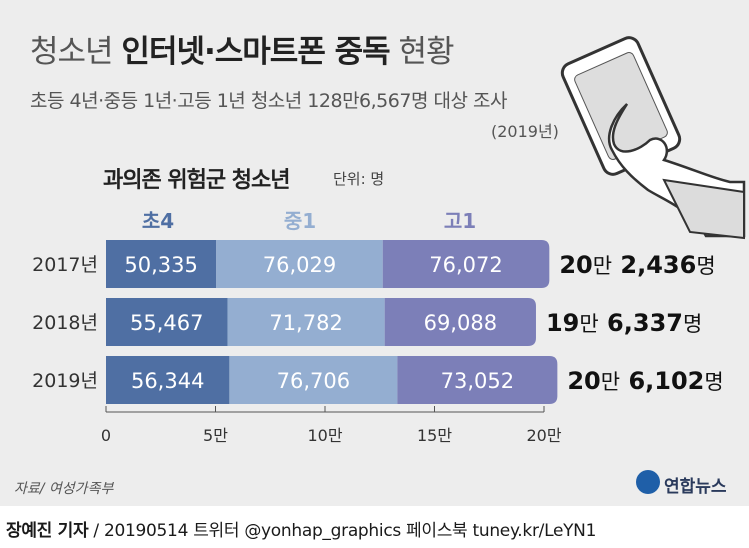 The height and width of the screenshot is (548, 749). I want to click on total-label: 20만 6,102명, so click(645, 381).